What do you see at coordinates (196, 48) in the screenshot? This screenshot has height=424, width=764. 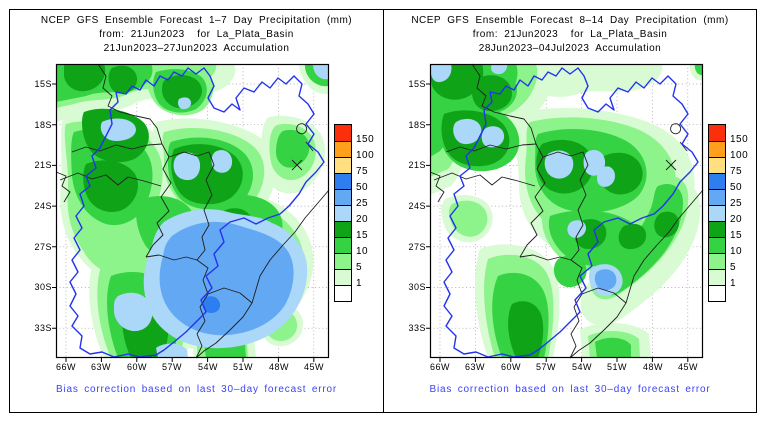 I see `accumulation-line: 21Jun2023–27Jun2023 Accumulation` at bounding box center [196, 48].